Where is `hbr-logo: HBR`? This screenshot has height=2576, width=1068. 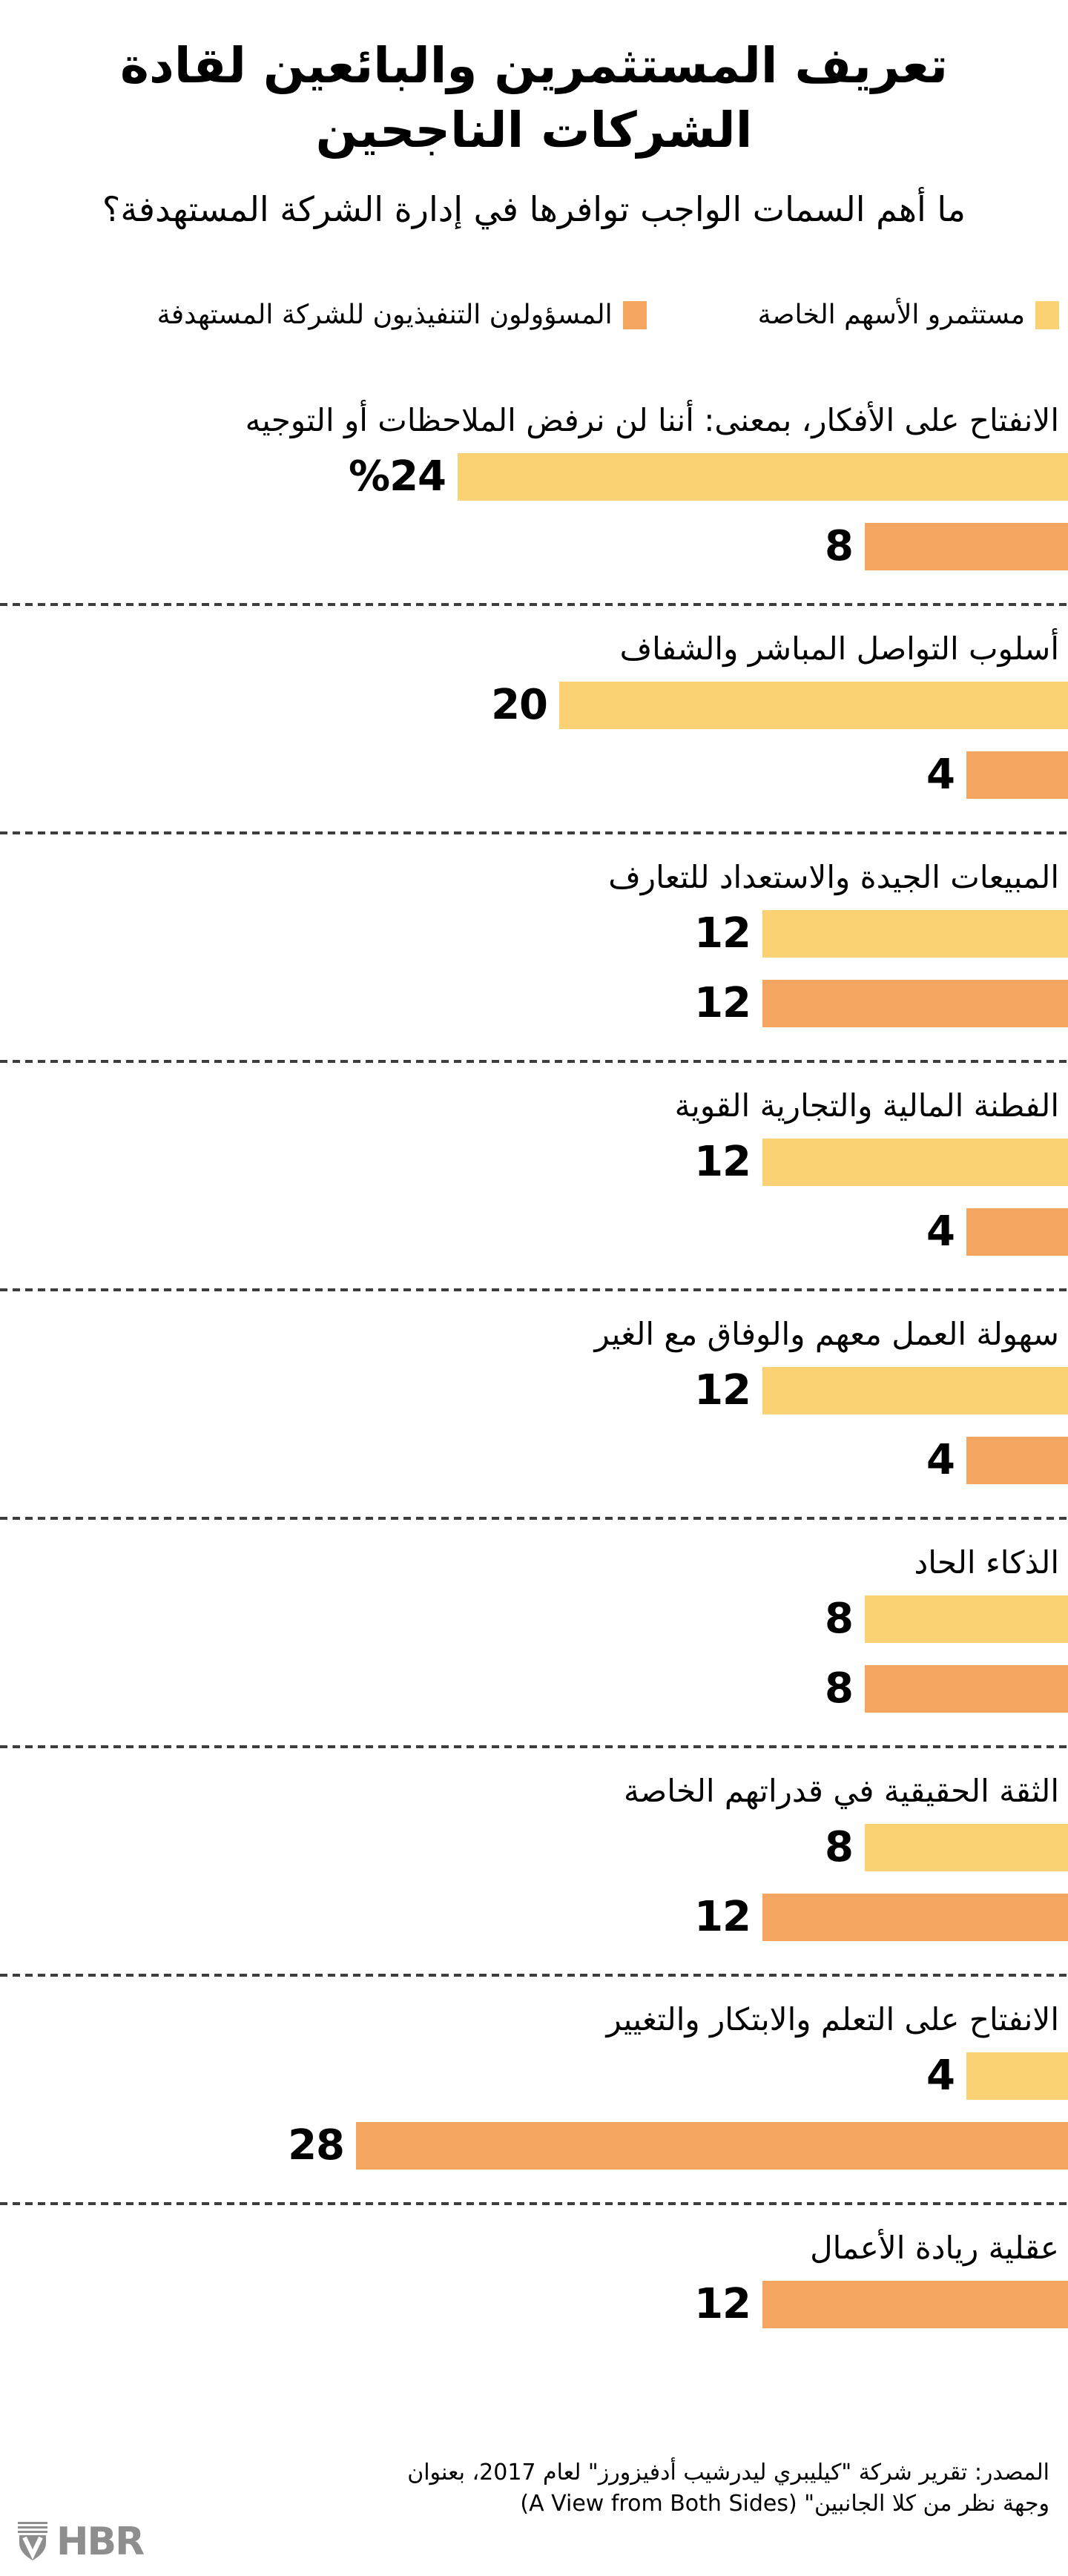 hbr-logo: HBR is located at coordinates (80, 2542).